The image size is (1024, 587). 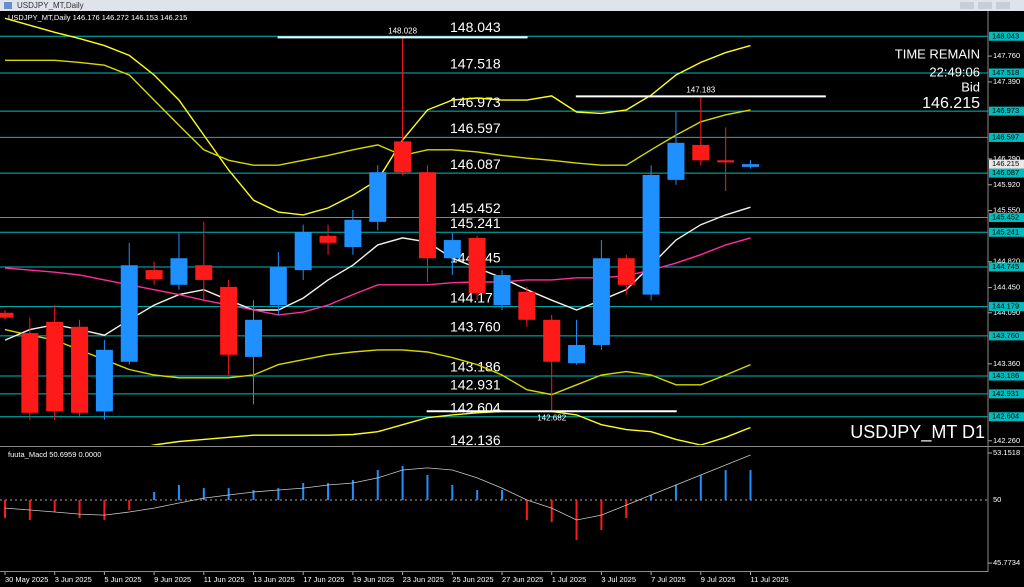 What do you see at coordinates (122, 579) in the screenshot?
I see `x-tick-label: 5 Jun 2025` at bounding box center [122, 579].